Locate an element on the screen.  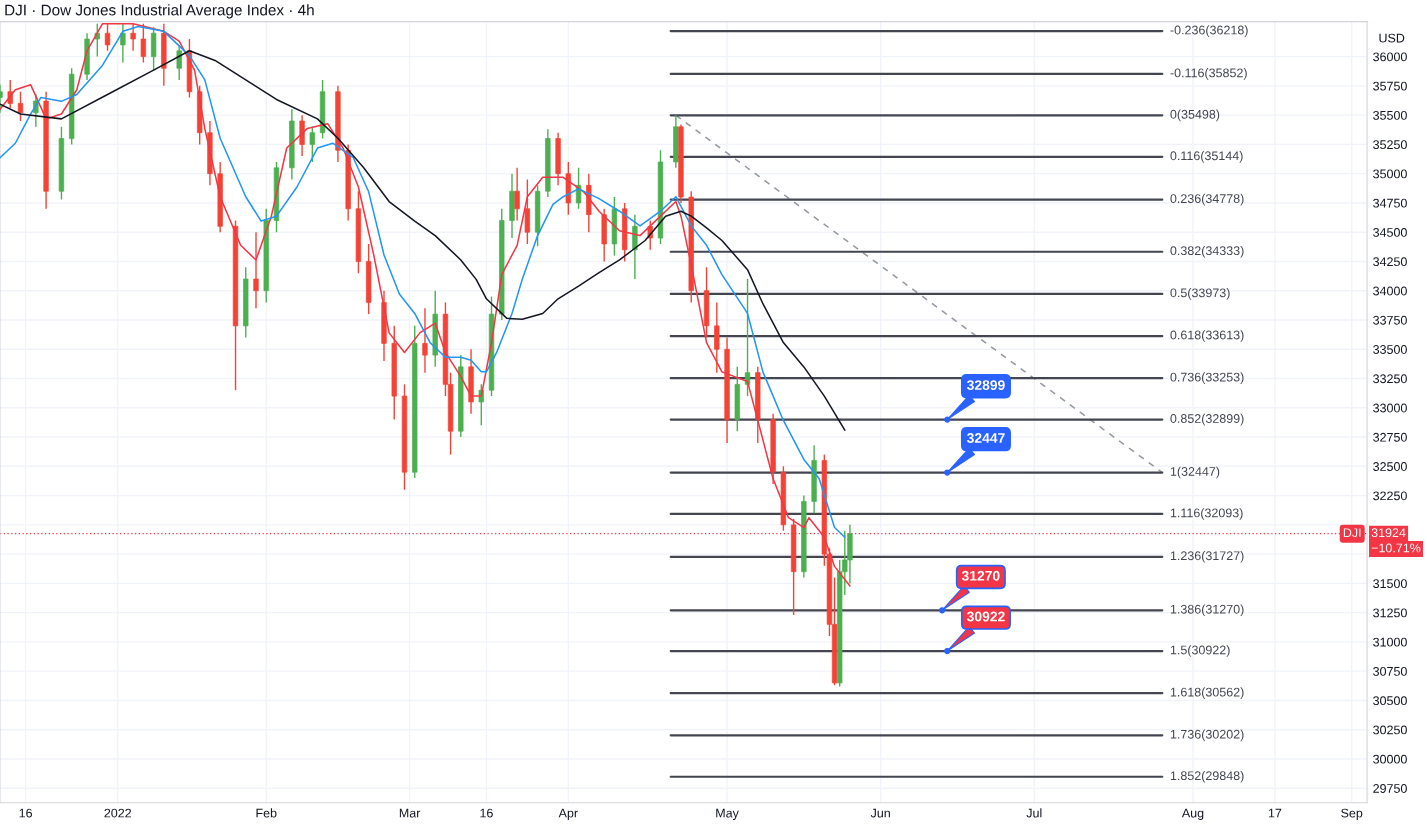
series-label: 1.386(31270) is located at coordinates (1207, 610).